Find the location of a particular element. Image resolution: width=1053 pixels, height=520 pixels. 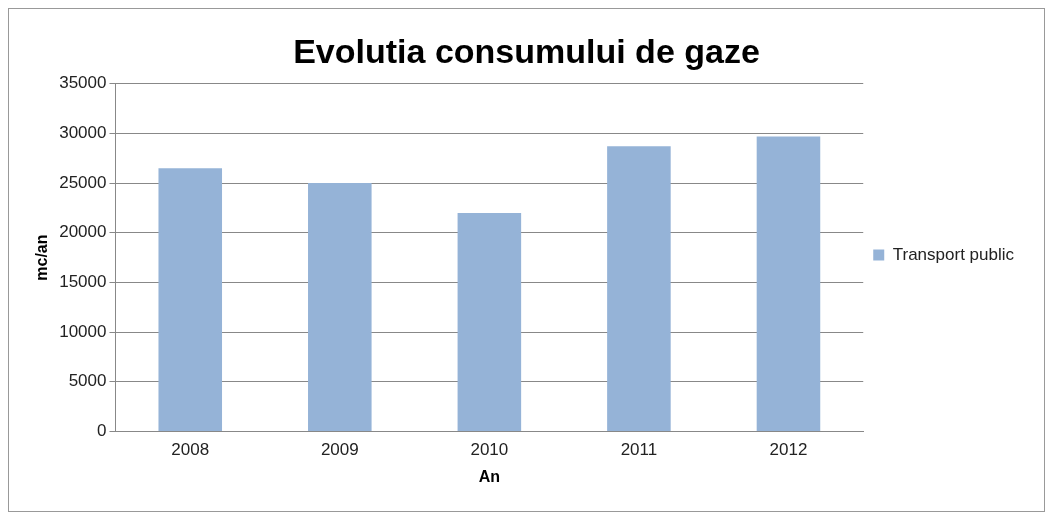

y-tick-label: 0 is located at coordinates (102, 431).